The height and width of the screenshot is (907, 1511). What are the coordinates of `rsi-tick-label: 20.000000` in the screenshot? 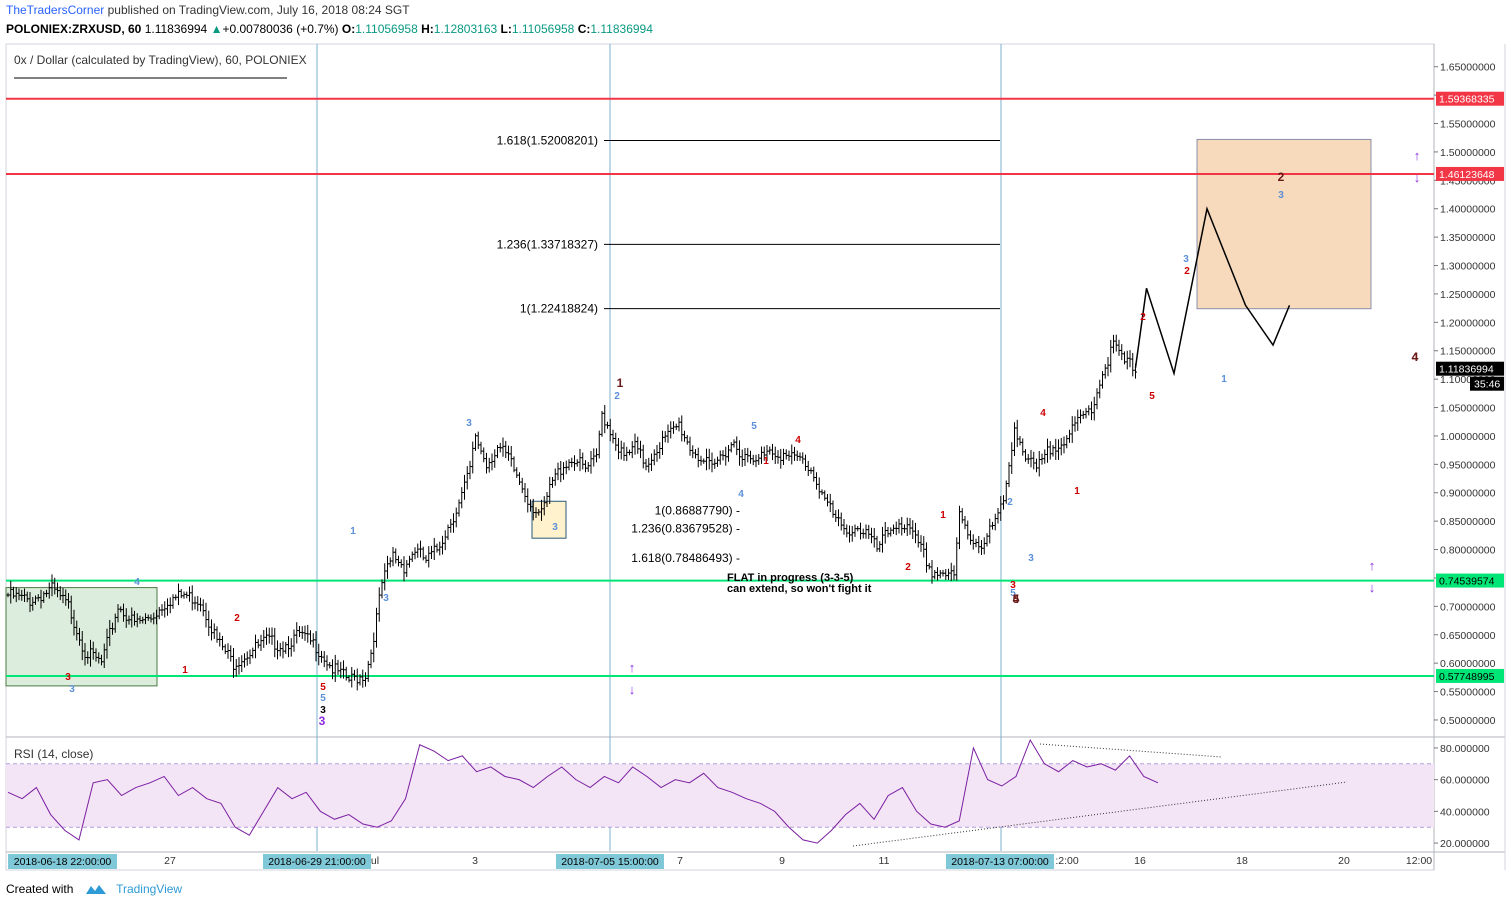 It's located at (1465, 844).